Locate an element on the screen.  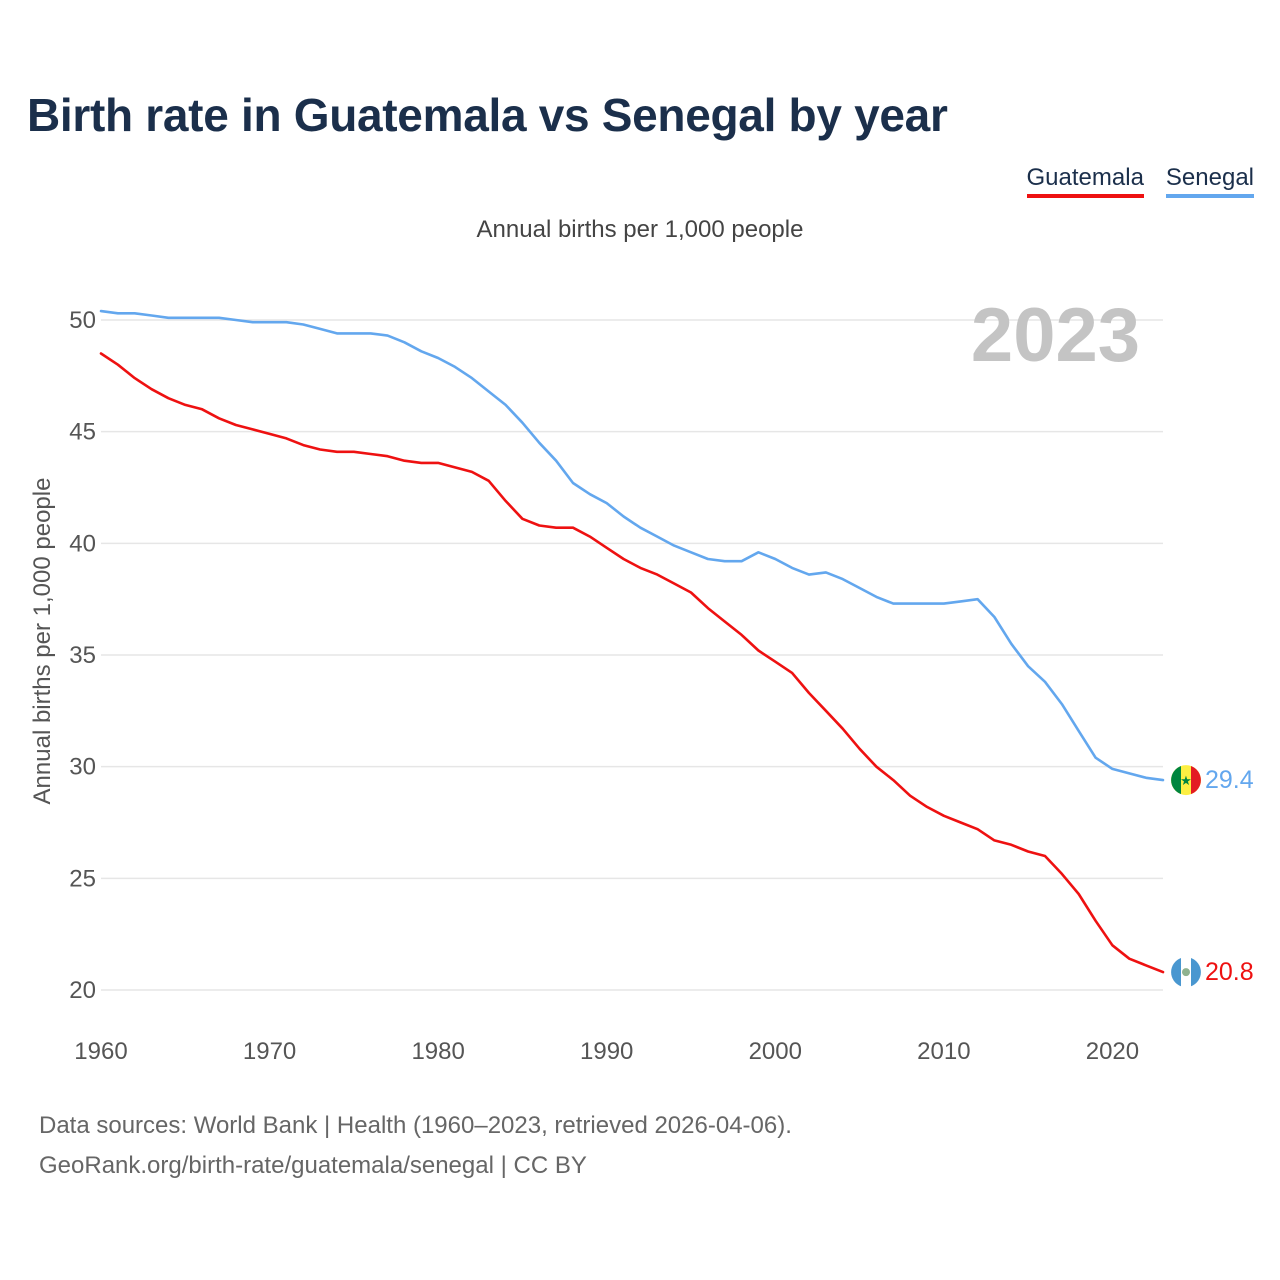
flag-senegal-icon: ★ is located at coordinates (1186, 780).